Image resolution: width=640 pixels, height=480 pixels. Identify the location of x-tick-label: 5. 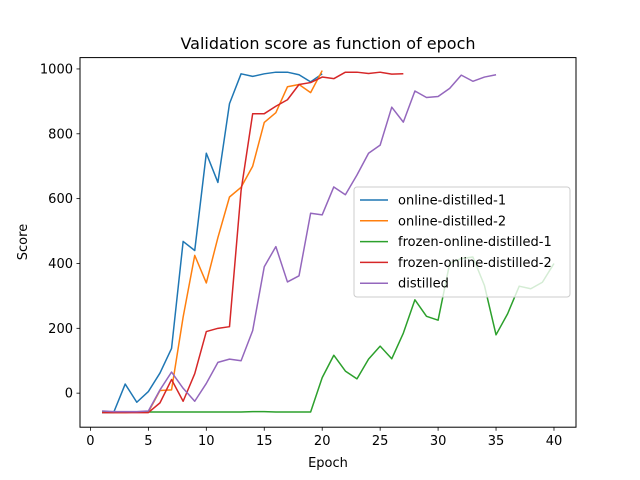
(148, 441).